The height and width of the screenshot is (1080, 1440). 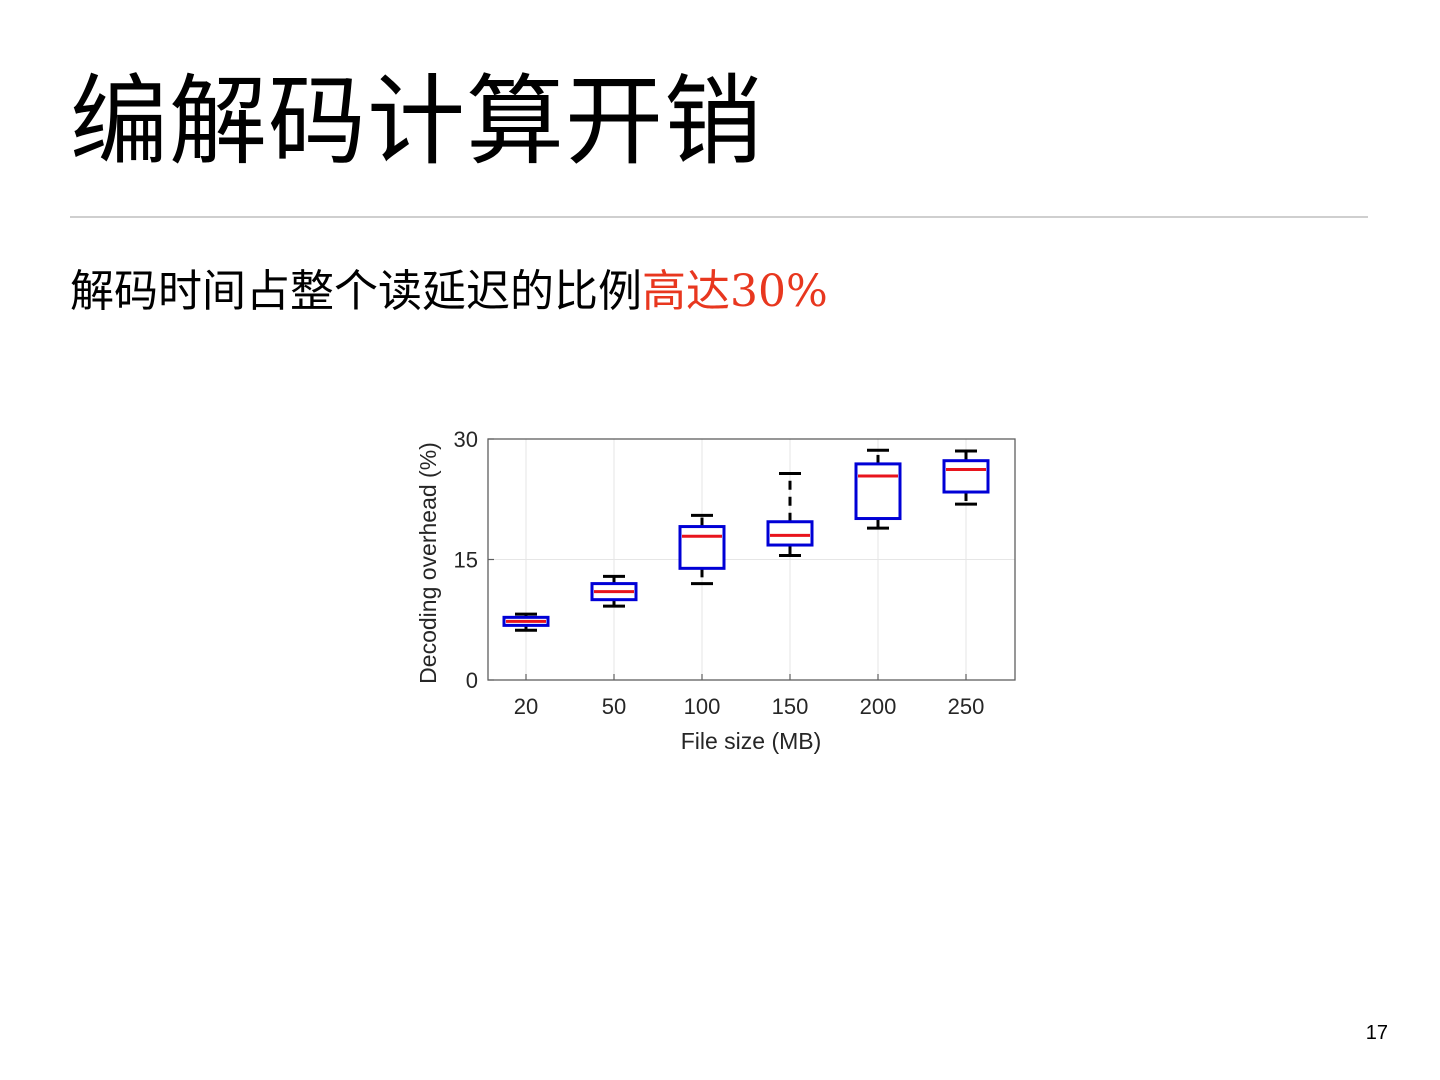 I want to click on slide-subtitle: 解码时间占整个读延迟的比例高达30%, so click(x=449, y=292).